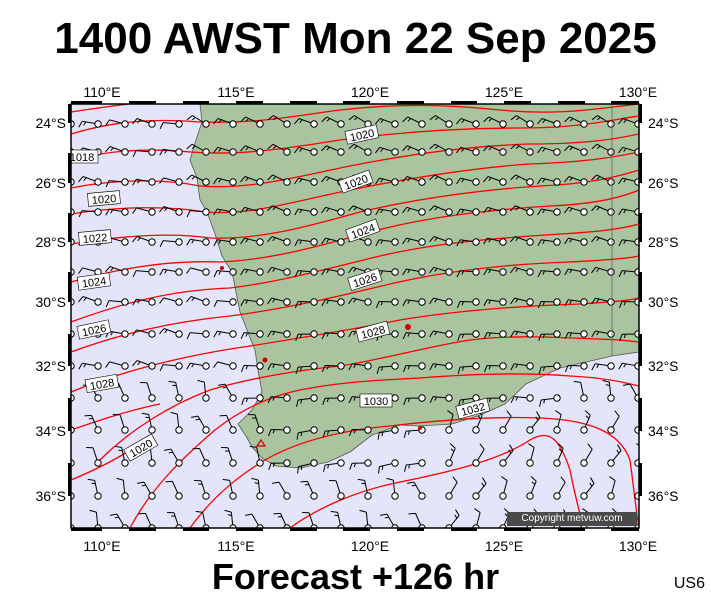 The height and width of the screenshot is (600, 711). What do you see at coordinates (355, 576) in the screenshot?
I see `forecast-label: Forecast +126 hr` at bounding box center [355, 576].